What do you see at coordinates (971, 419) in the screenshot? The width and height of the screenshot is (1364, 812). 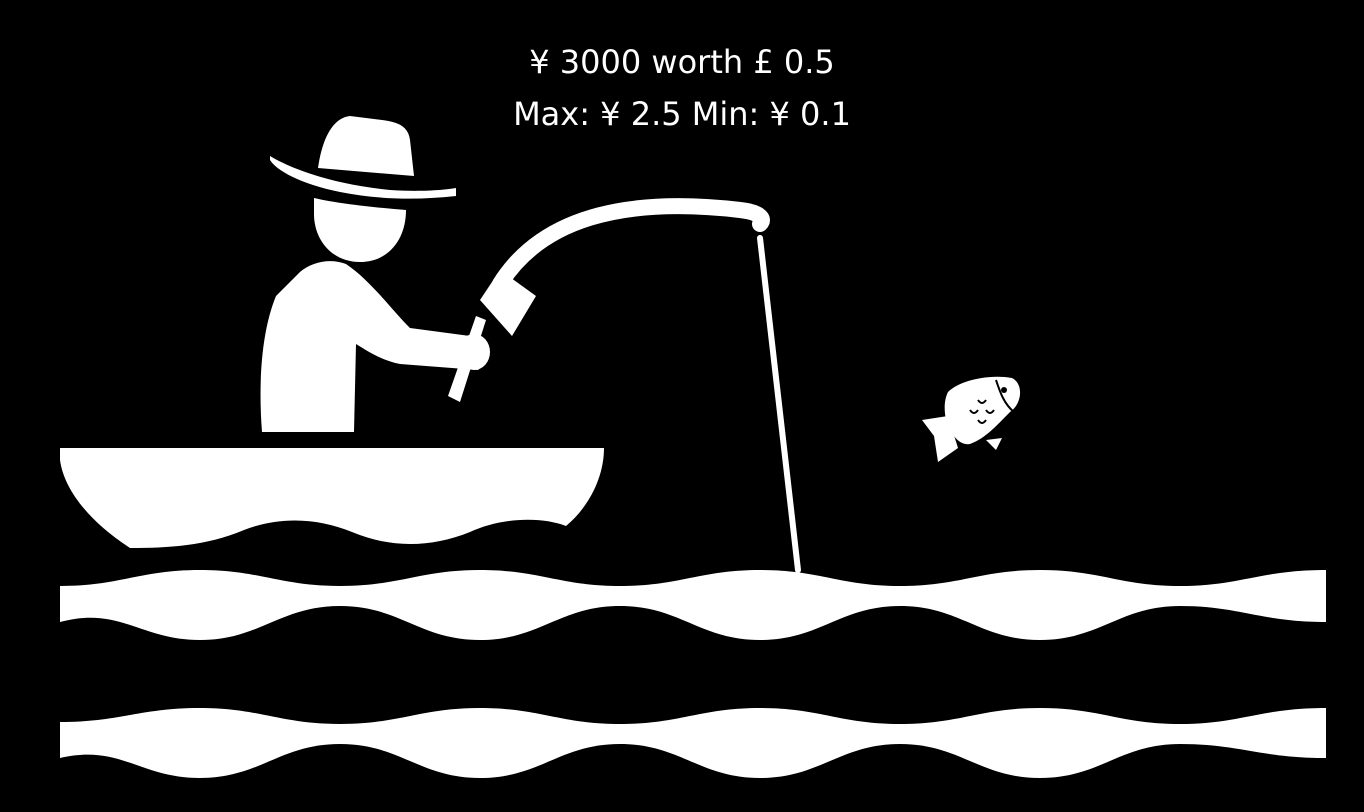 I see `fish-icon` at bounding box center [971, 419].